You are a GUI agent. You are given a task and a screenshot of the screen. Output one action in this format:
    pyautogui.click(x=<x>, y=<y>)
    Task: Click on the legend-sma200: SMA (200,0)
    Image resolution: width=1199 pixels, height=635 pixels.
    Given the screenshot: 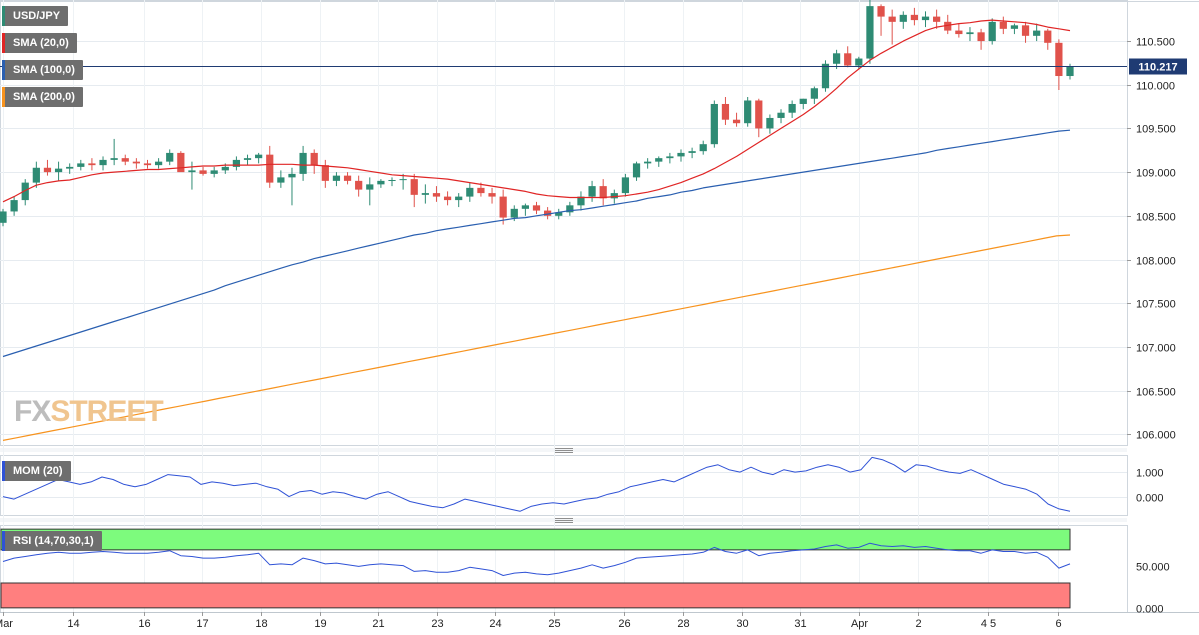 What is the action you would take?
    pyautogui.click(x=42, y=97)
    